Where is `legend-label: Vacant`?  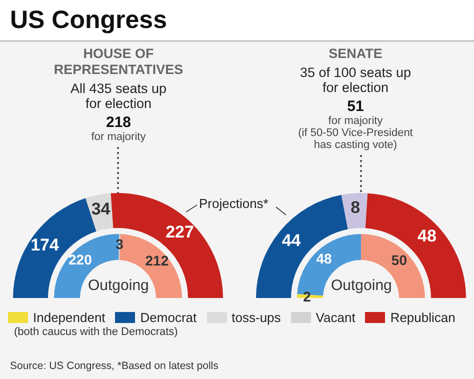 legend-label: Vacant is located at coordinates (335, 317).